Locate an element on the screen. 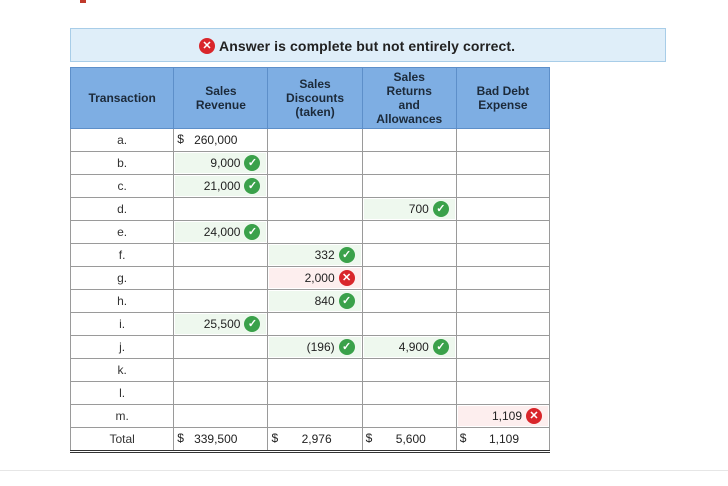 Image resolution: width=728 pixels, height=486 pixels. table-row: k. is located at coordinates (310, 370).